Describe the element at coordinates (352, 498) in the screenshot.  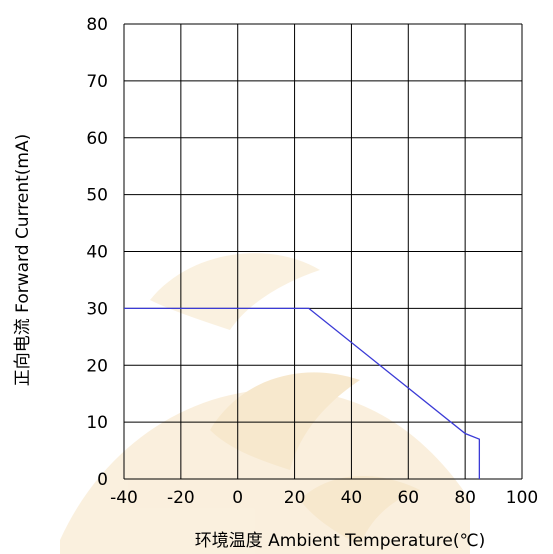
I see `x-tick-label-4: 40` at that location.